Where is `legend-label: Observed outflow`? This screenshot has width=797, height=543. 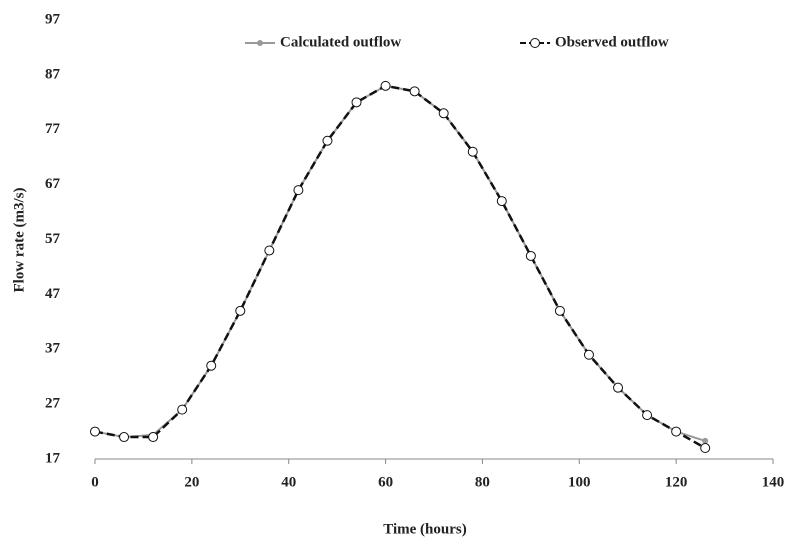
legend-label: Observed outflow is located at coordinates (612, 42).